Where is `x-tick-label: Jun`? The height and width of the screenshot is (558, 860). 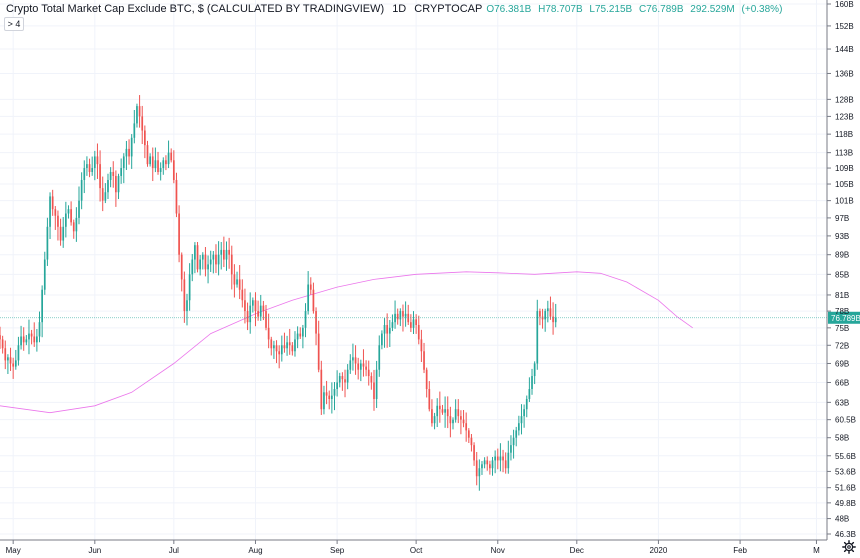
x-tick-label: Jun is located at coordinates (94, 550).